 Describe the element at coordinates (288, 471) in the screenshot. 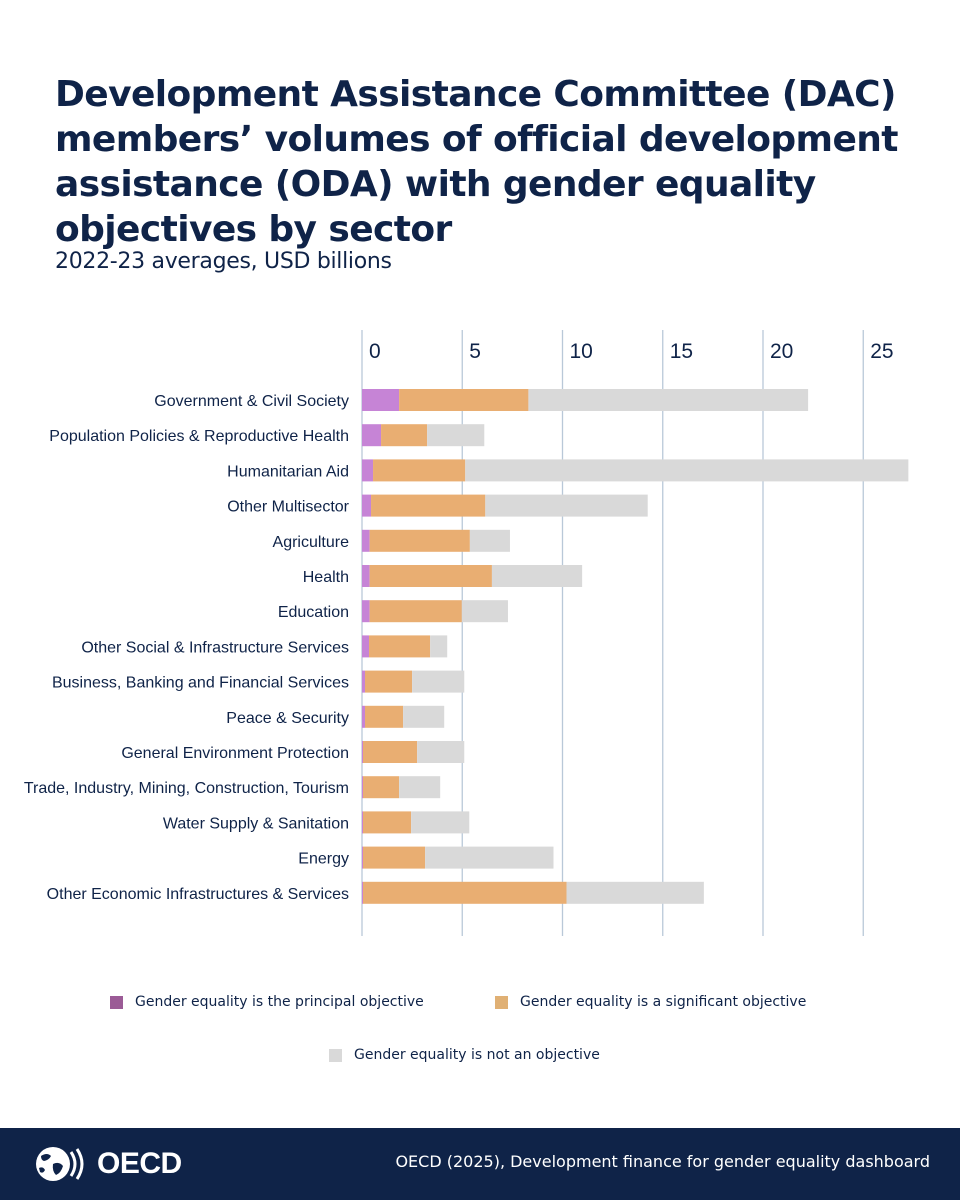

I see `category-label: Humanitarian Aid` at that location.